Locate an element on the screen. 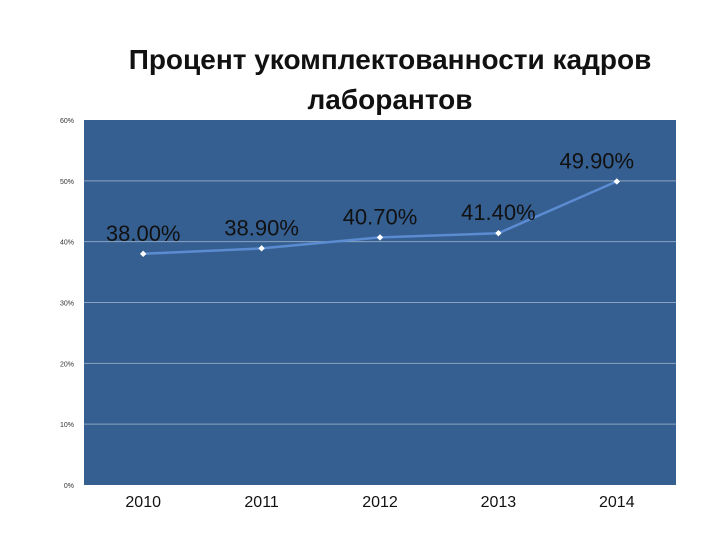  x-tick-label: 2013 is located at coordinates (499, 502).